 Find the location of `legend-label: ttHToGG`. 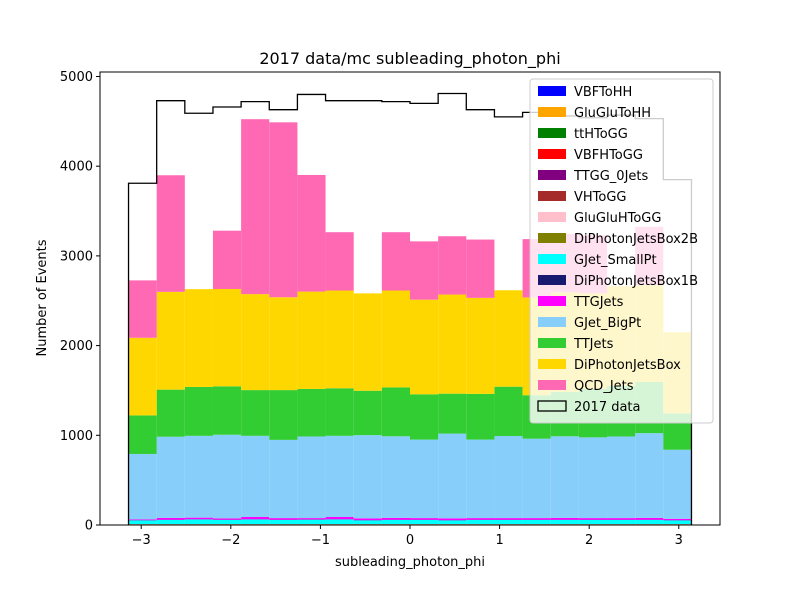

legend-label: ttHToGG is located at coordinates (601, 134).